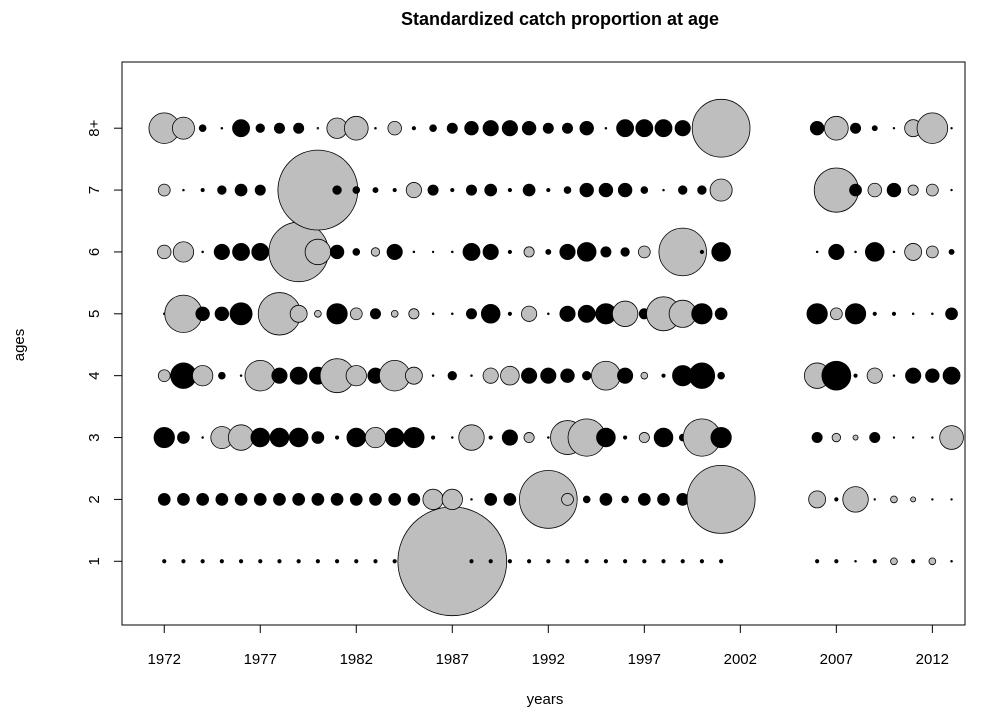  I want to click on y-tick-label: 7, so click(94, 190).